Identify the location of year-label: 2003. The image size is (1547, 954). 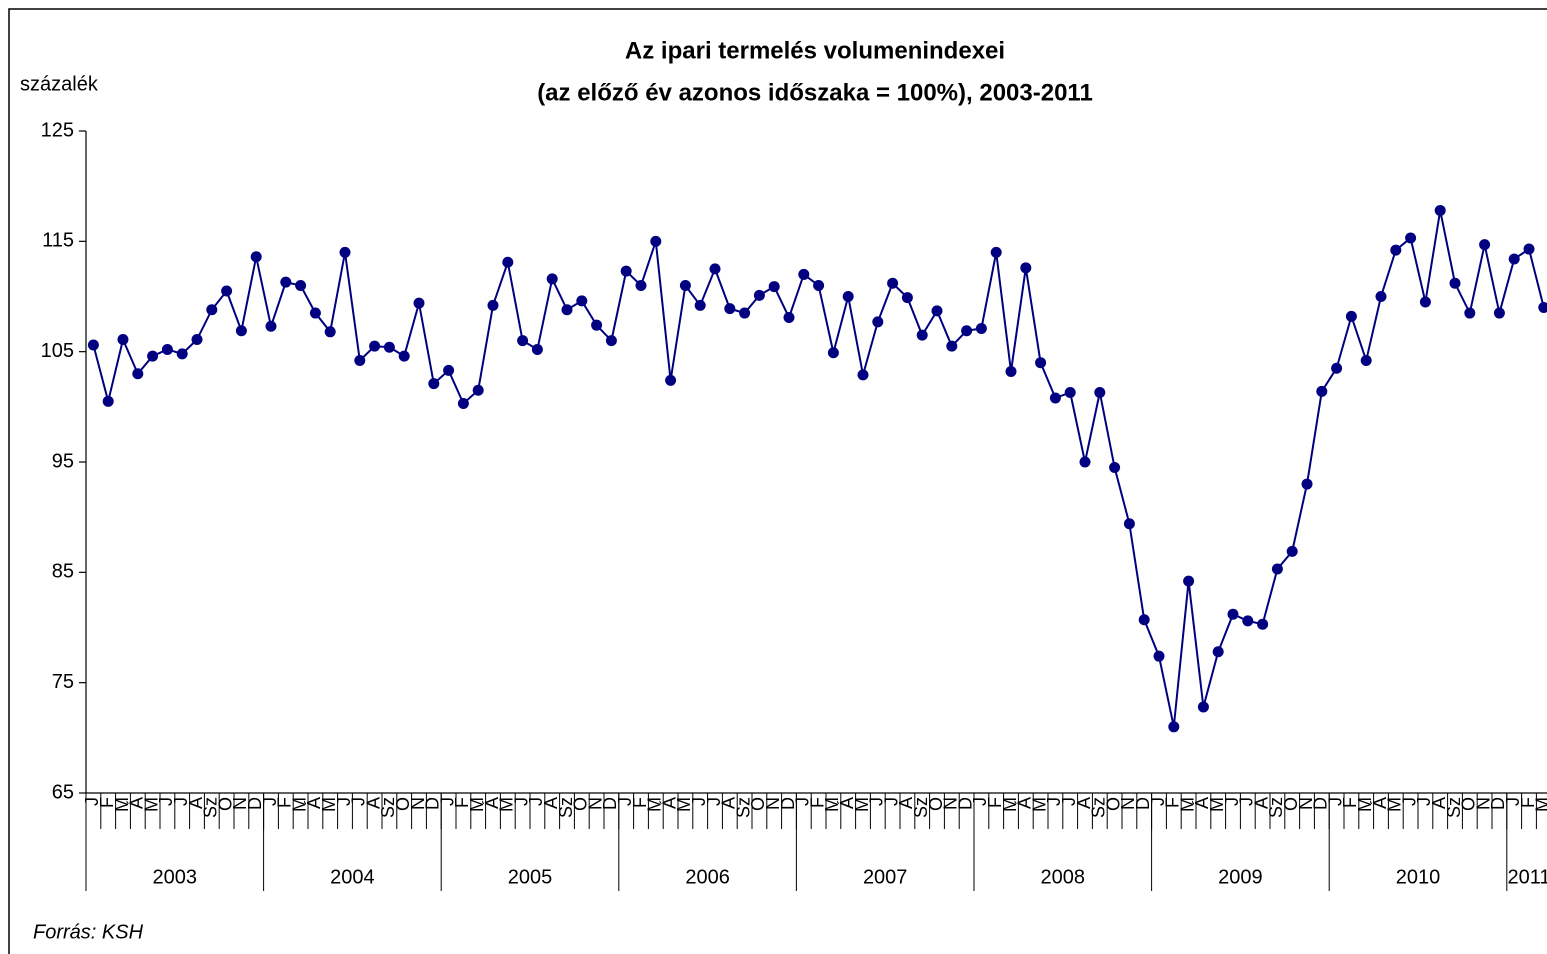
(175, 877).